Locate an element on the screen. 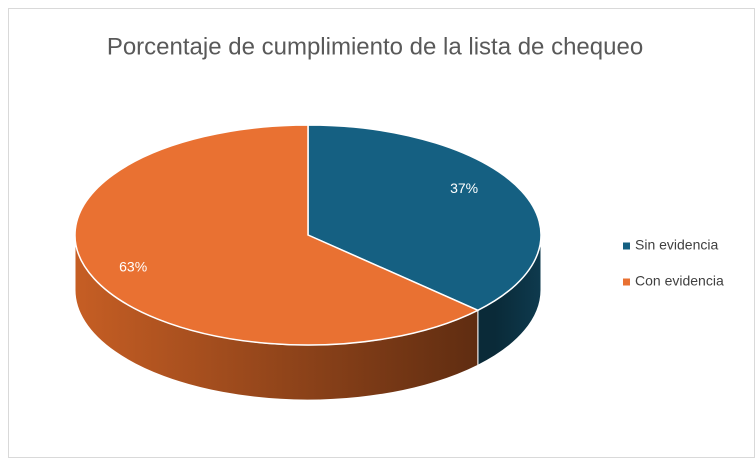 The image size is (755, 458). data-label: 63% is located at coordinates (133, 266).